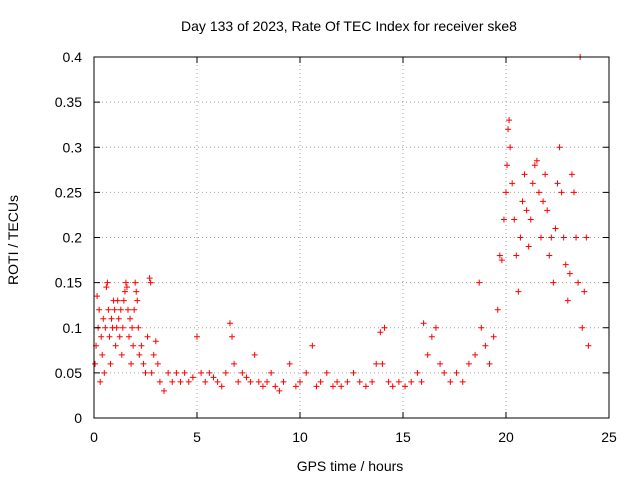  What do you see at coordinates (13, 240) in the screenshot?
I see `y-axis-label: ROTI / TECUs` at bounding box center [13, 240].